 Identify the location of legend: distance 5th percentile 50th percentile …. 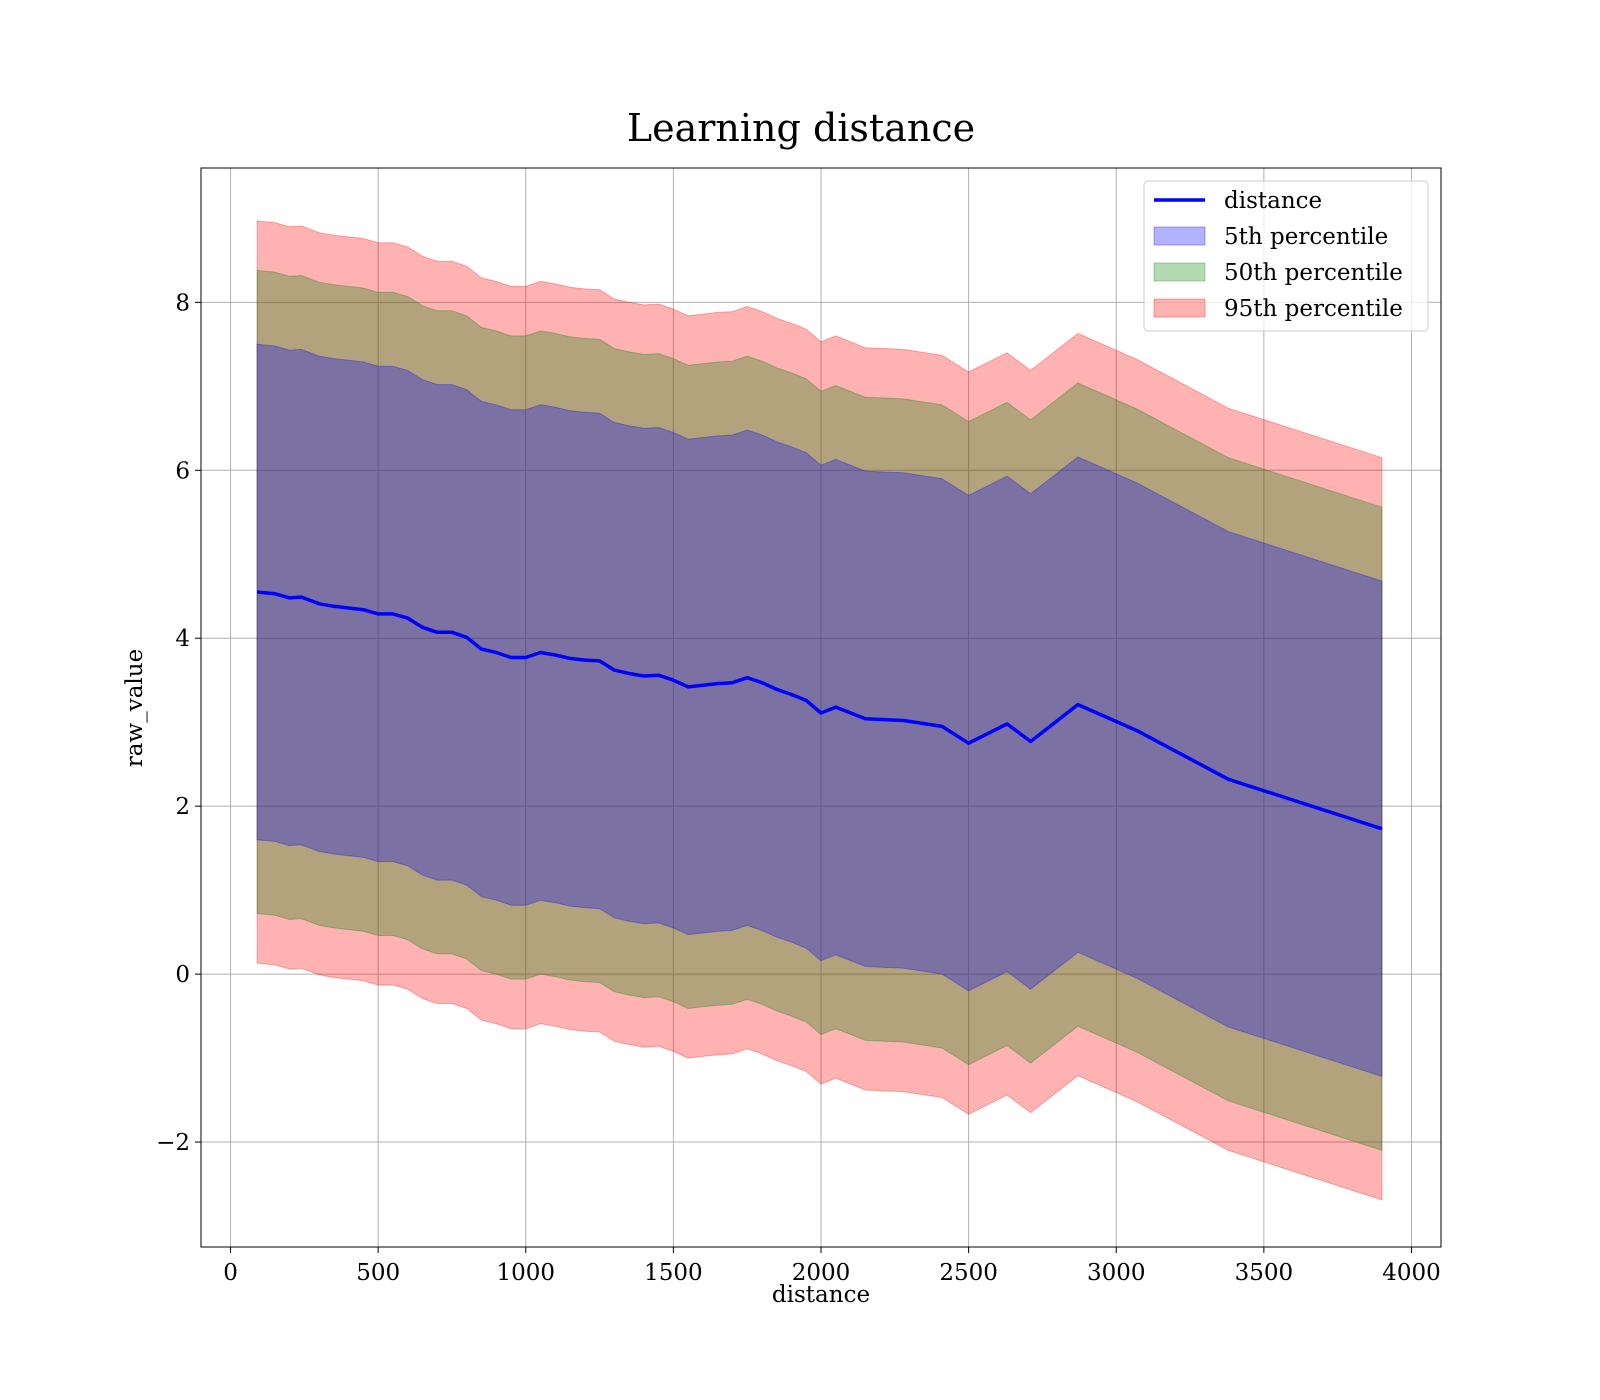
(1286, 256).